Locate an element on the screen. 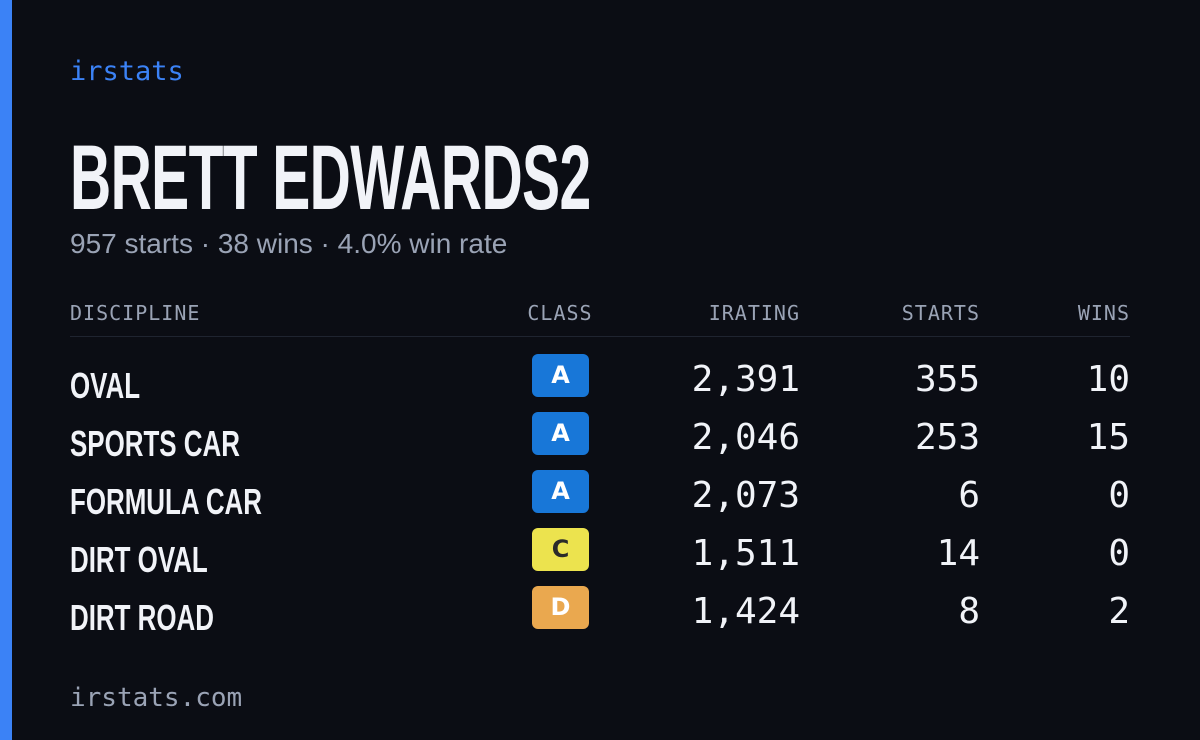 The height and width of the screenshot is (740, 1200). column-header: CLASS is located at coordinates (560, 313).